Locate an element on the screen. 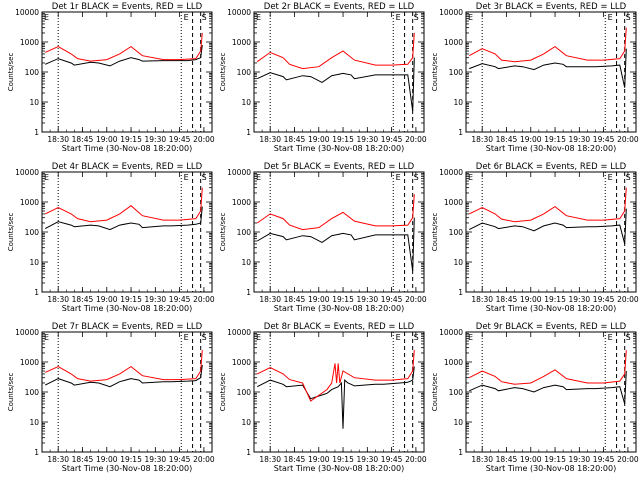 This screenshot has width=640, height=480. panel-title: Det 8r BLACK = Events, RED = LLD is located at coordinates (339, 327).